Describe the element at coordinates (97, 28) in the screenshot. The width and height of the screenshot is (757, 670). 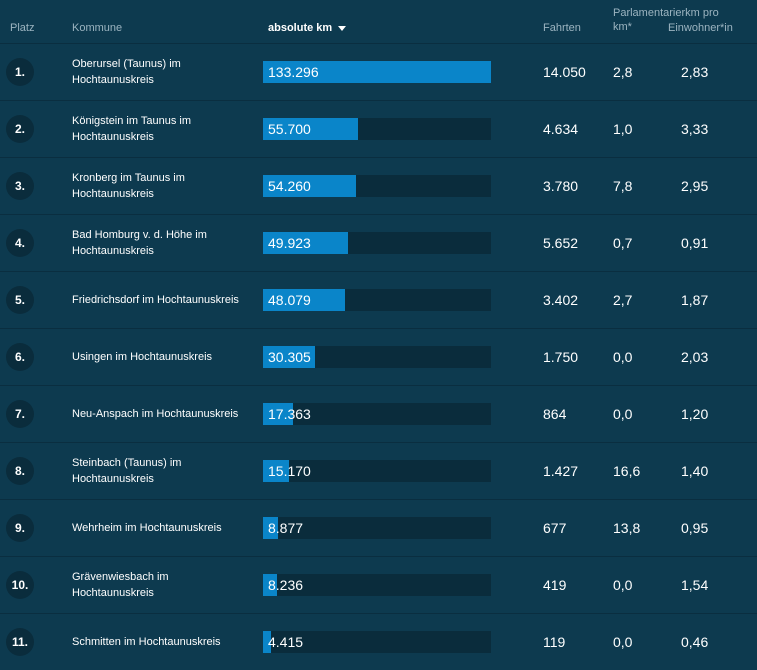
I see `header-kommune: Kommune` at that location.